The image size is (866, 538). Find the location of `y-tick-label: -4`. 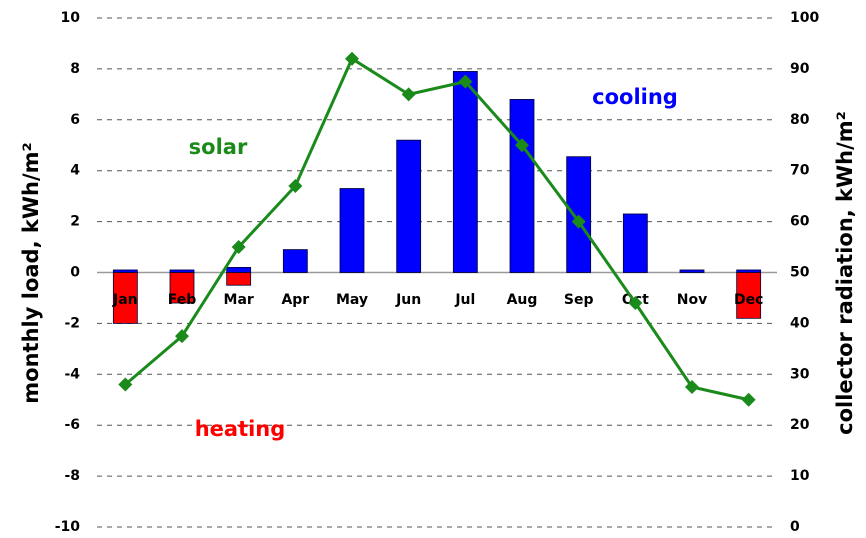

y-tick-label: -4 is located at coordinates (72, 374).